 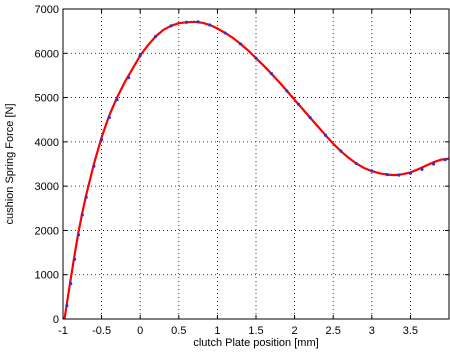 I want to click on y-tick-label: 1000, so click(x=47, y=276).